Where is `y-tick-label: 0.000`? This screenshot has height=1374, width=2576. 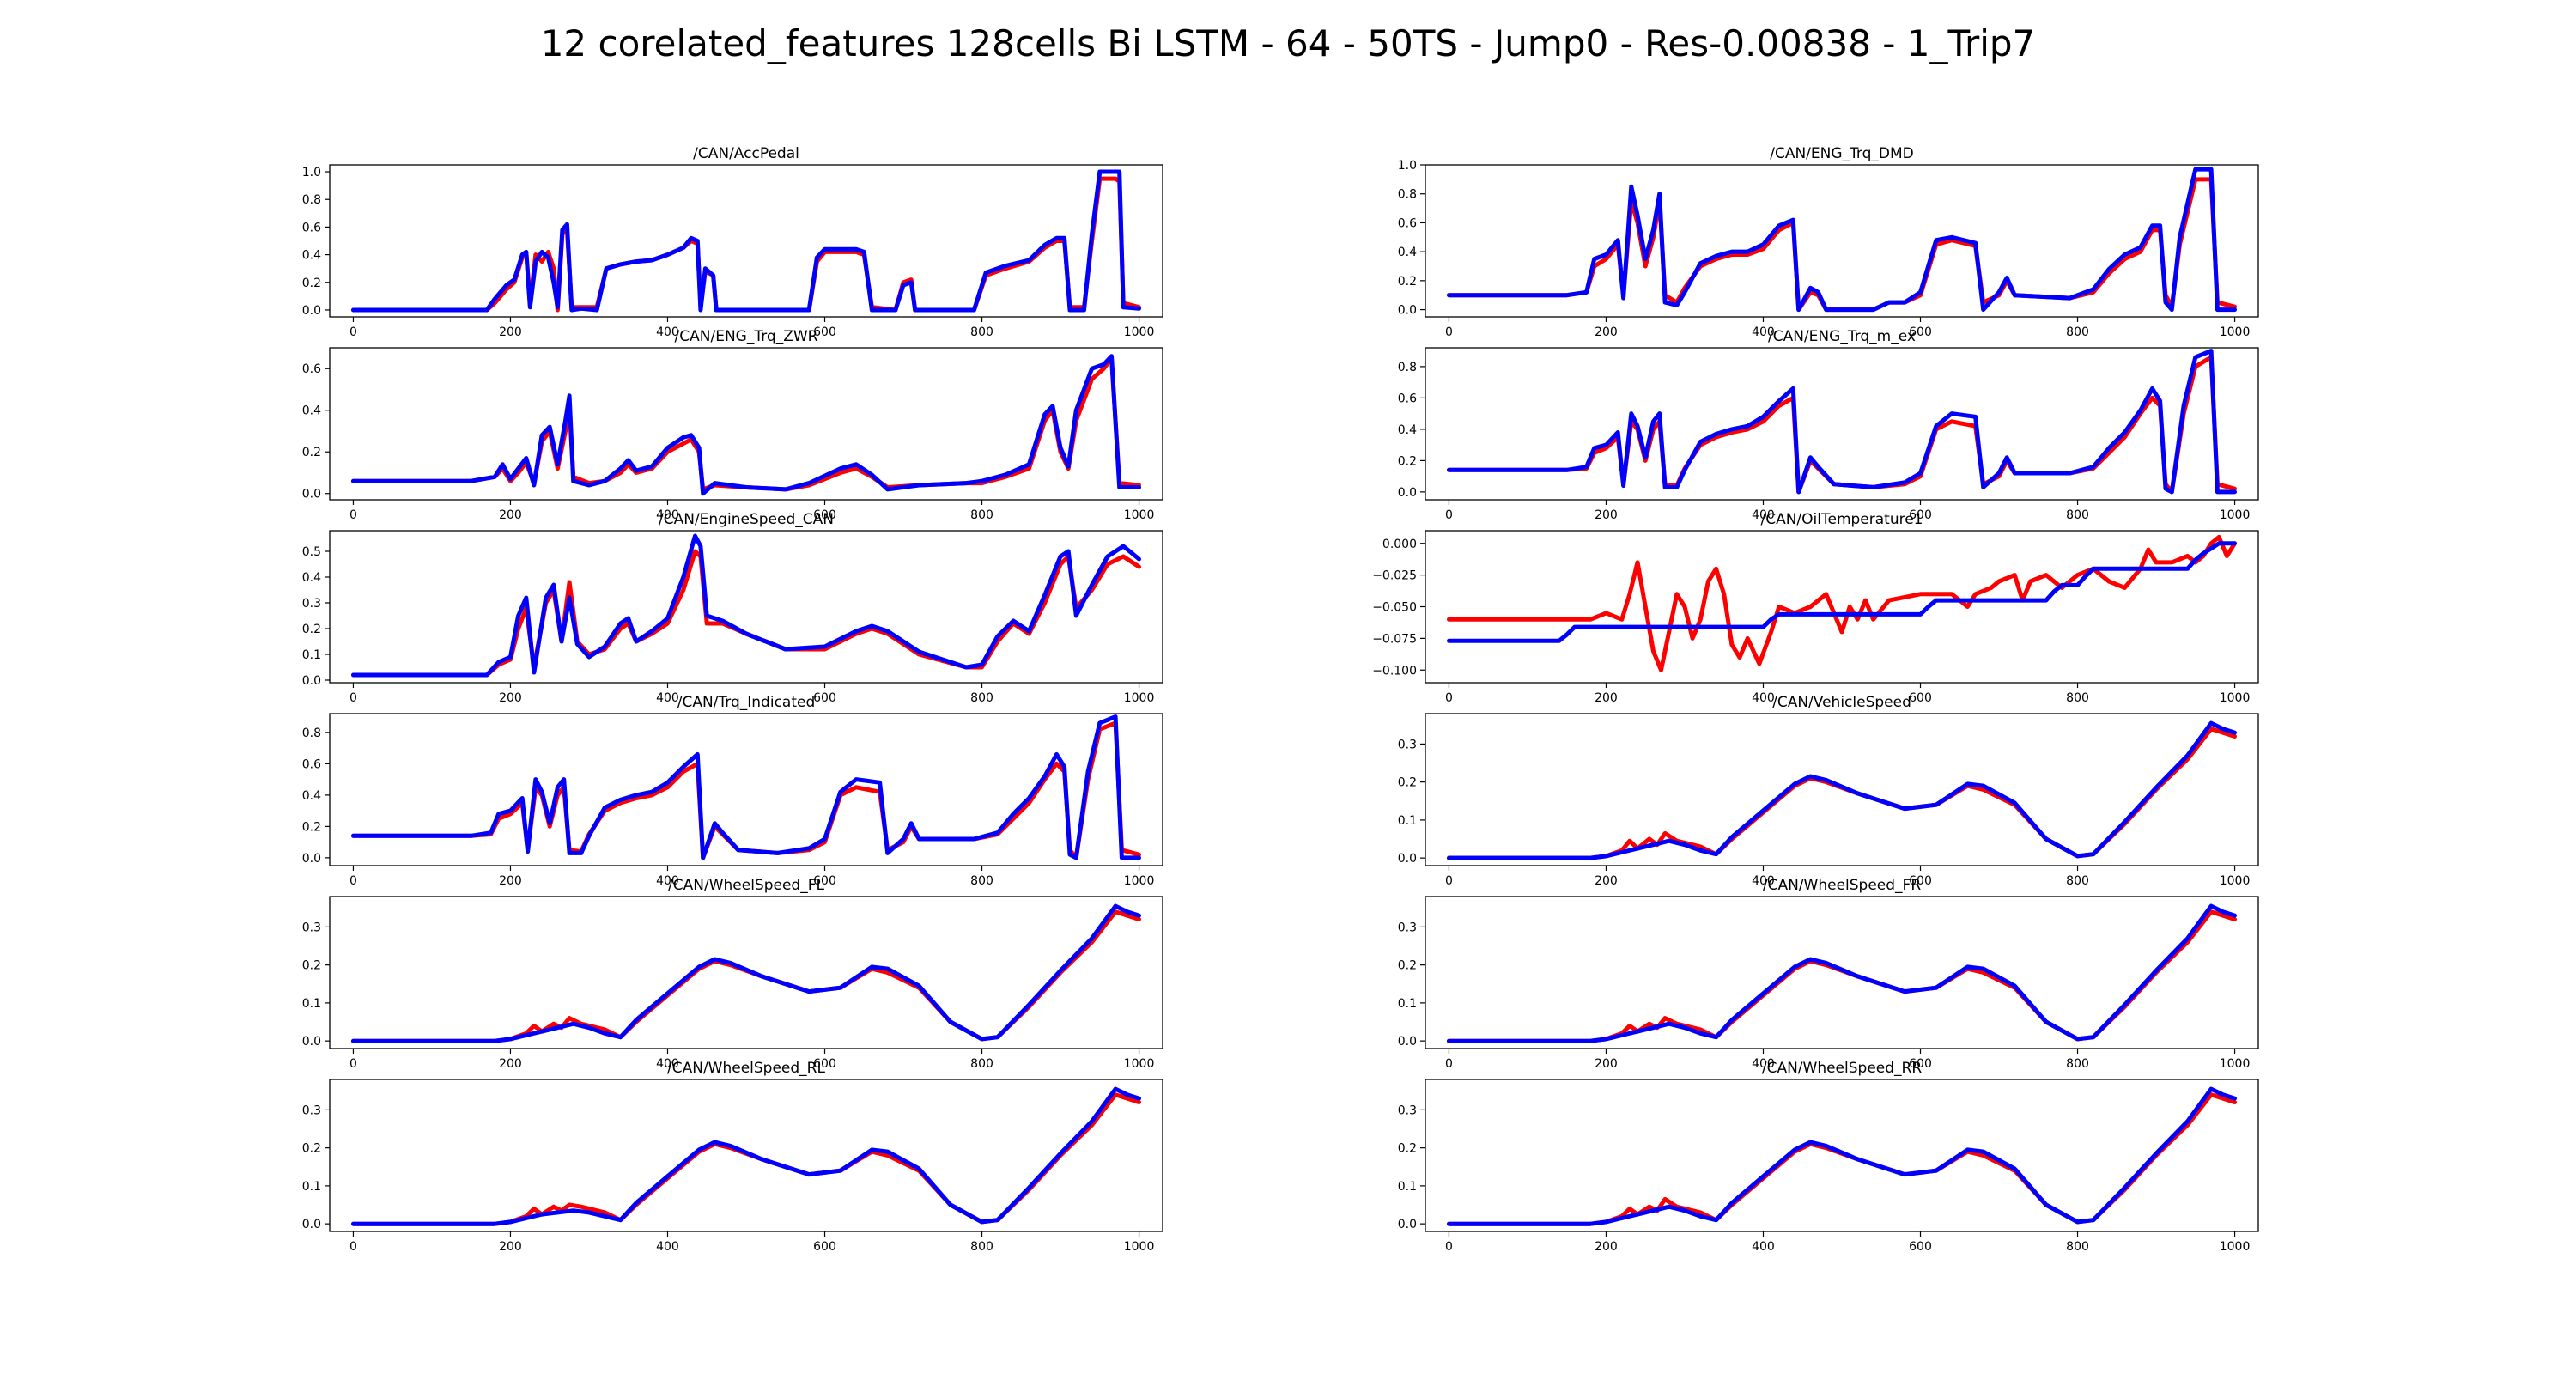 y-tick-label: 0.000 is located at coordinates (1400, 544).